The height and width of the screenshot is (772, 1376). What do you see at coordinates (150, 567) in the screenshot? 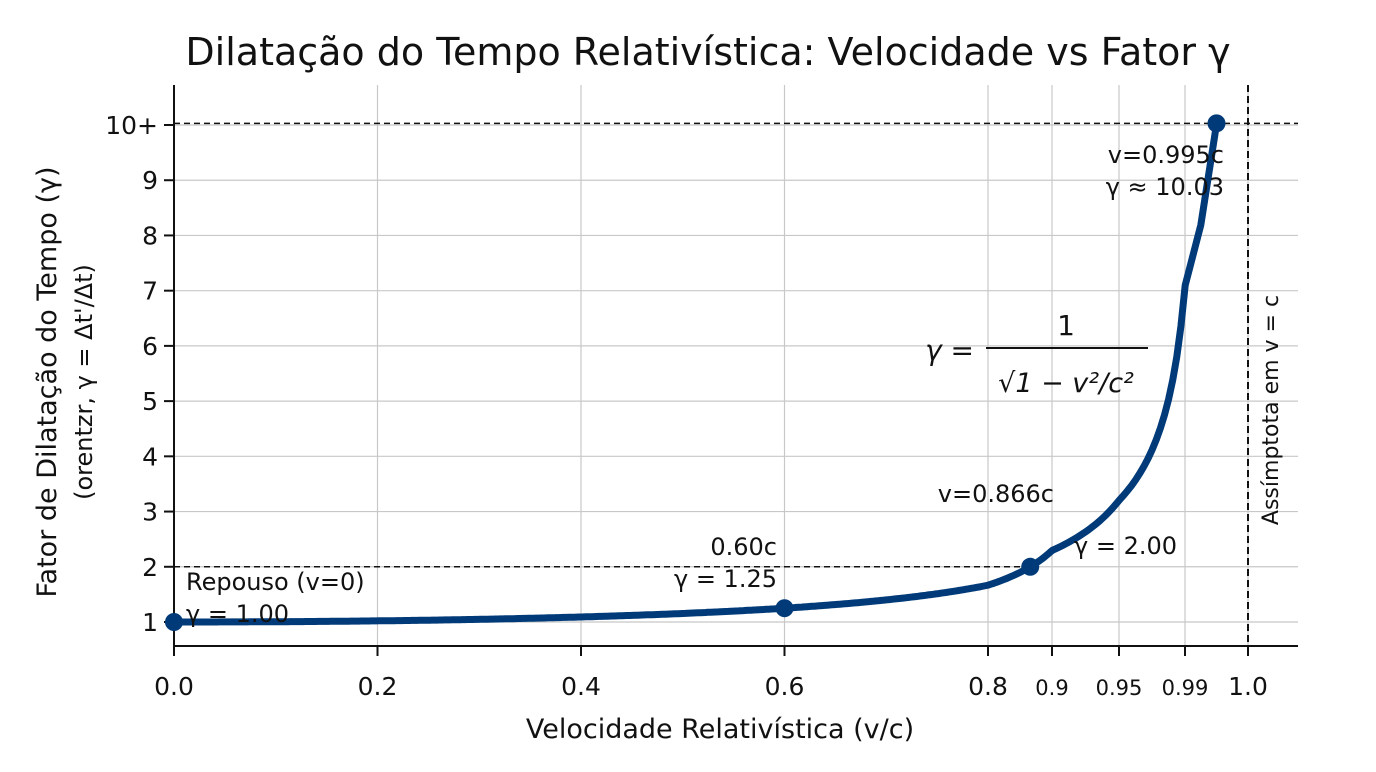
I see `y-tick-label: 2` at bounding box center [150, 567].